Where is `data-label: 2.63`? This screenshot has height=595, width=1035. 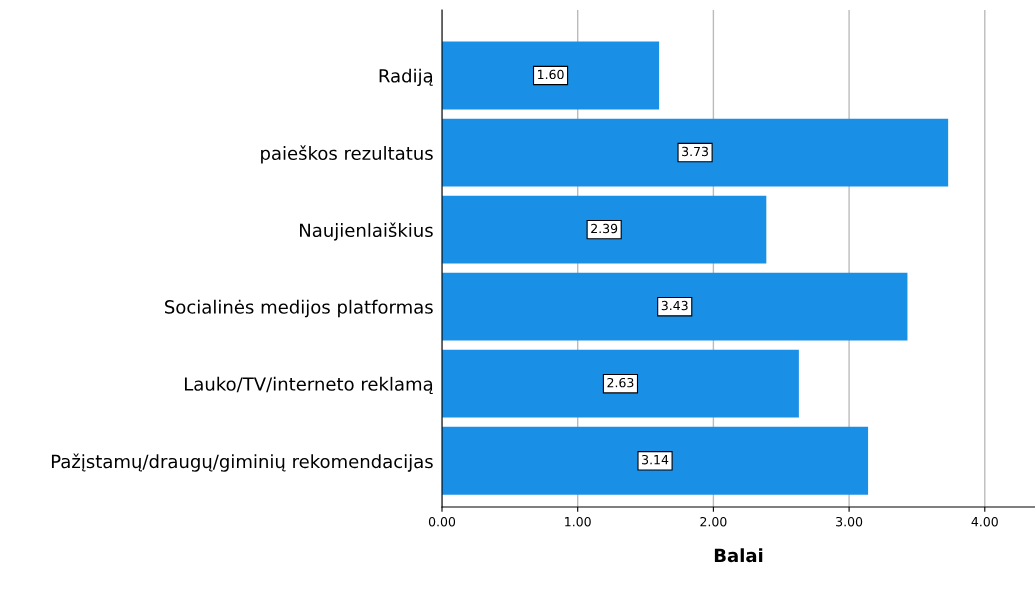
data-label: 2.63 is located at coordinates (620, 382).